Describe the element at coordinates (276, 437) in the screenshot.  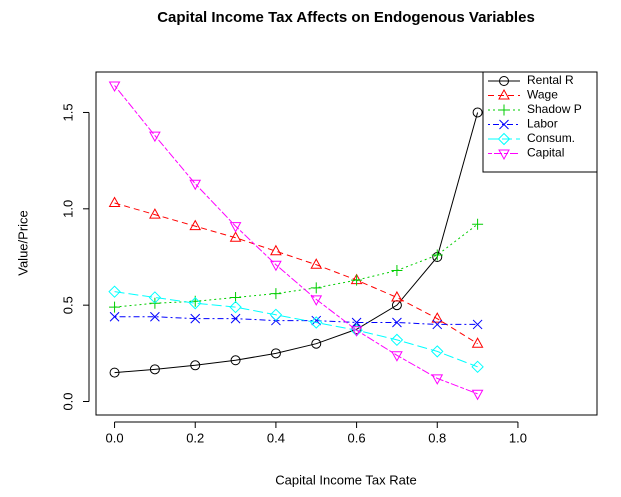
I see `x-tick-label: 0.4` at that location.